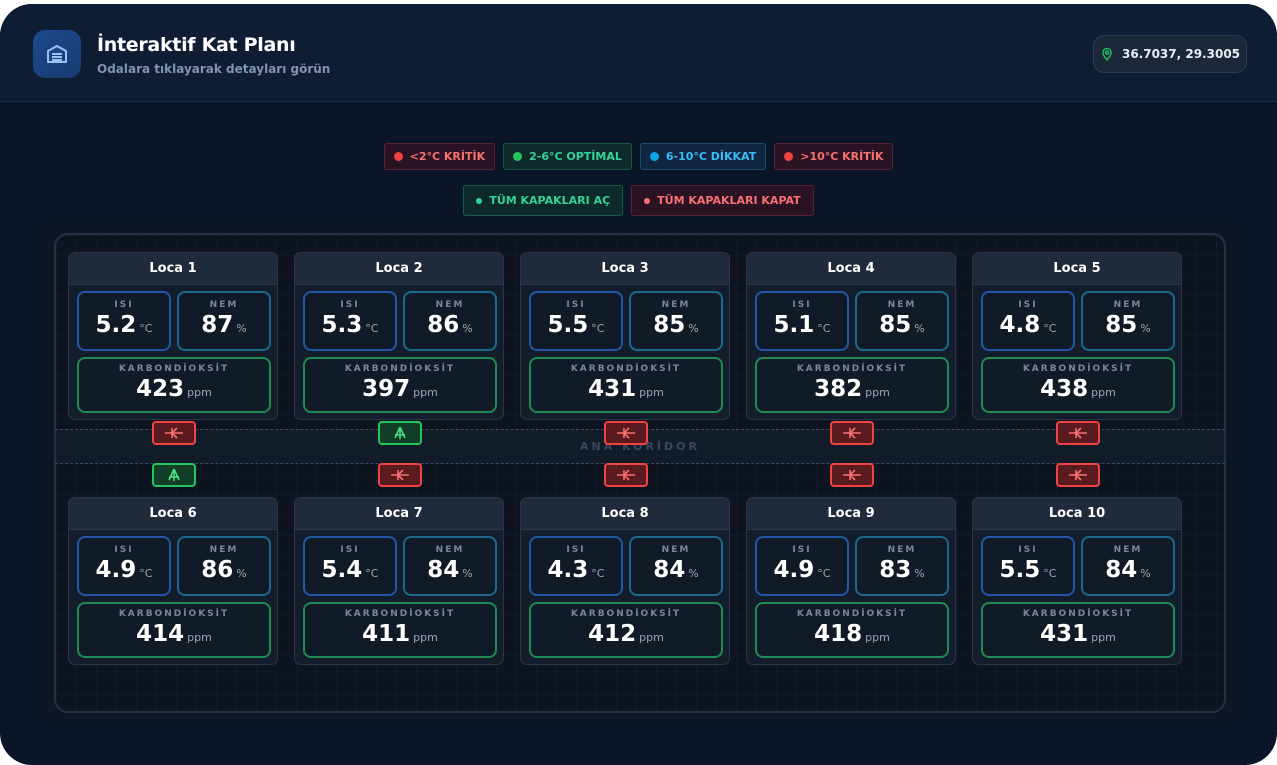 The height and width of the screenshot is (765, 1277). I want to click on map-pin-icon, so click(1107, 54).